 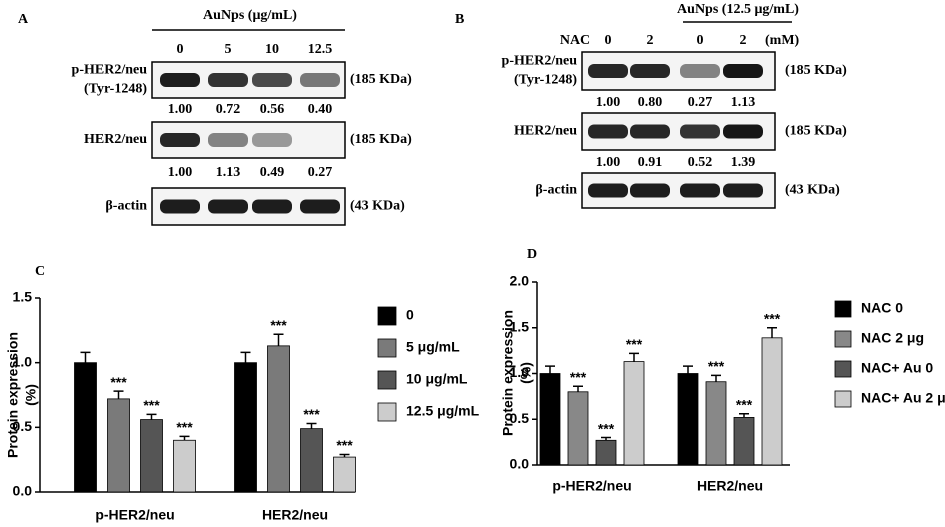 What do you see at coordinates (743, 162) in the screenshot?
I see `quantity: 1.39` at bounding box center [743, 162].